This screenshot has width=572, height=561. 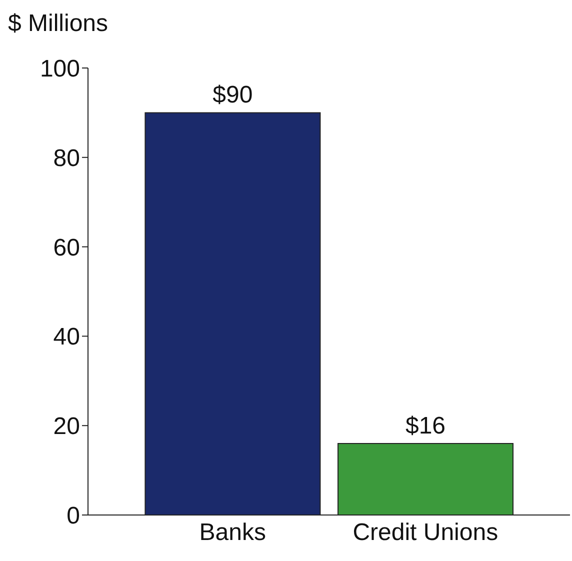 What do you see at coordinates (232, 95) in the screenshot?
I see `data-label: $90` at bounding box center [232, 95].